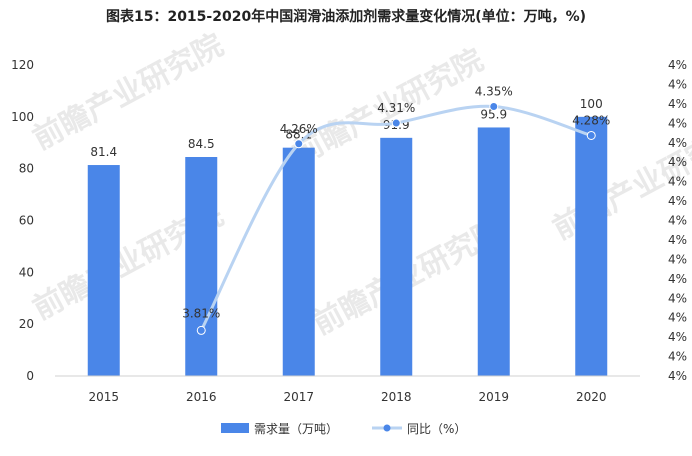 This screenshot has height=456, width=692. What do you see at coordinates (396, 397) in the screenshot?
I see `x-axis-tick-label: 2018` at bounding box center [396, 397].